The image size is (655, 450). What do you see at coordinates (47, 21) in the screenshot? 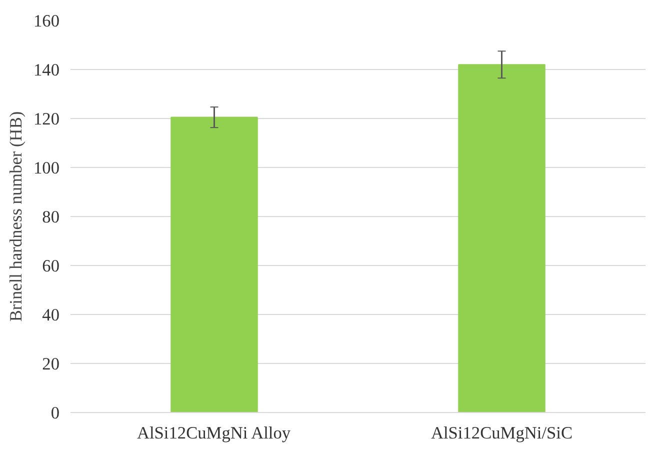
I see `y-tick-label: 160` at bounding box center [47, 21].